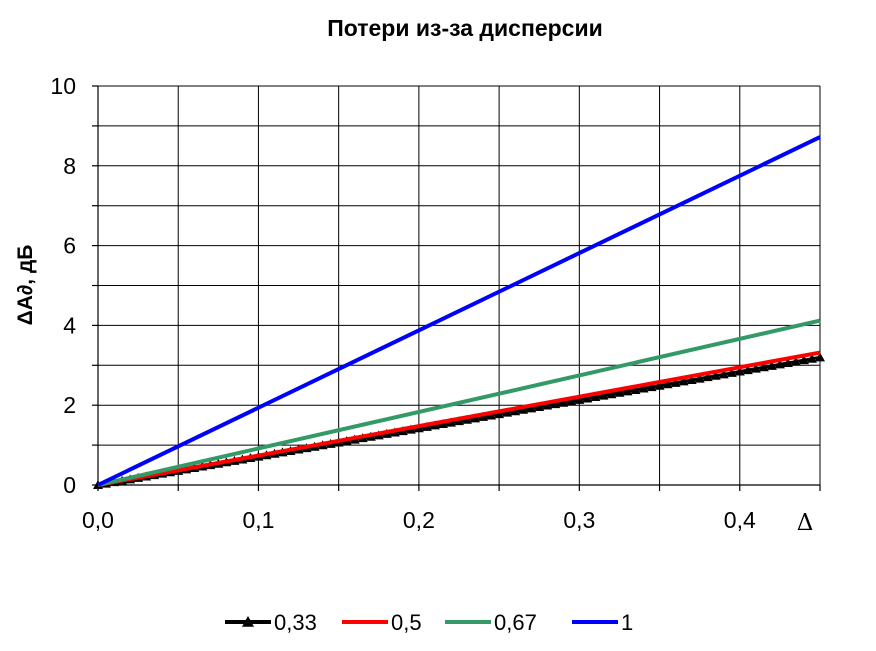  Describe the element at coordinates (69, 325) in the screenshot. I see `y-tick-label: 4` at that location.